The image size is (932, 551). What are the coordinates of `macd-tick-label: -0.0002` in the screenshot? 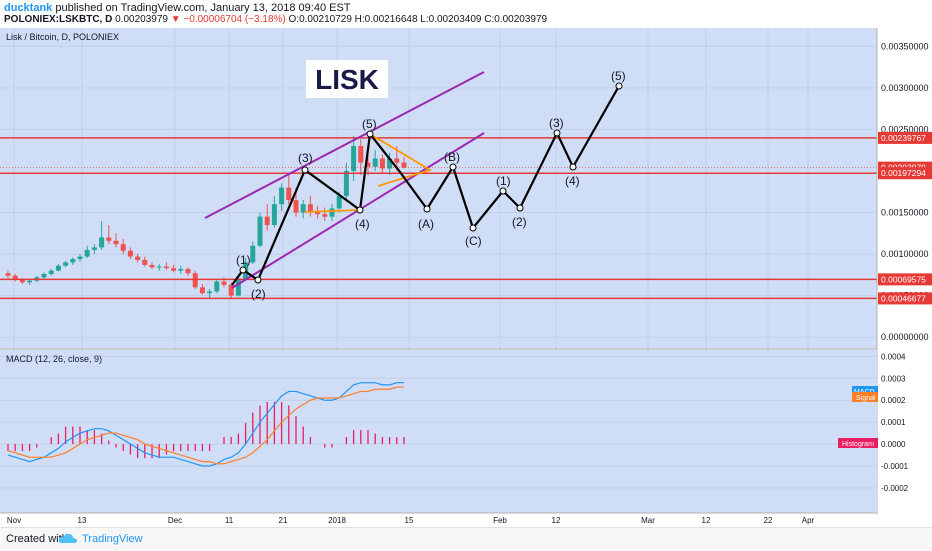 It's located at (895, 488).